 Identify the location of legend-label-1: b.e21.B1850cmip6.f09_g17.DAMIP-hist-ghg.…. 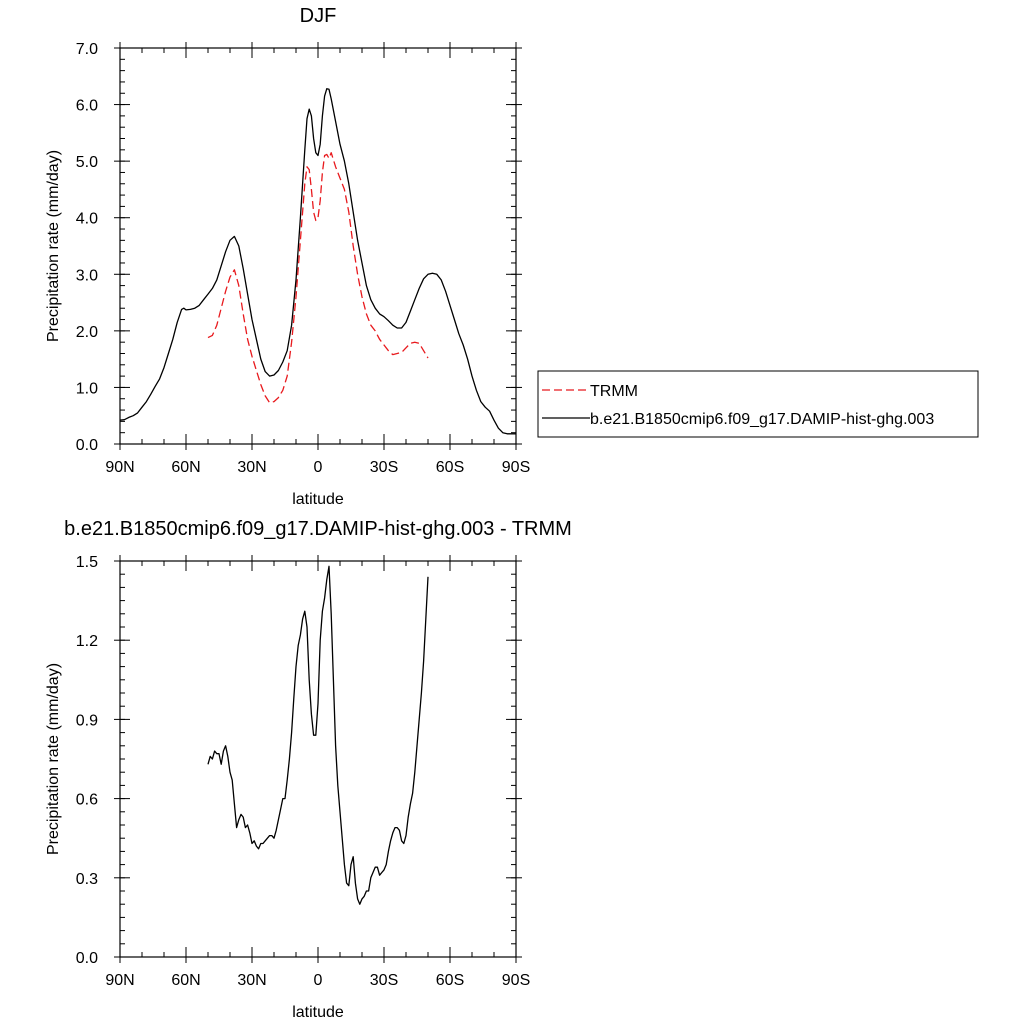
(762, 419).